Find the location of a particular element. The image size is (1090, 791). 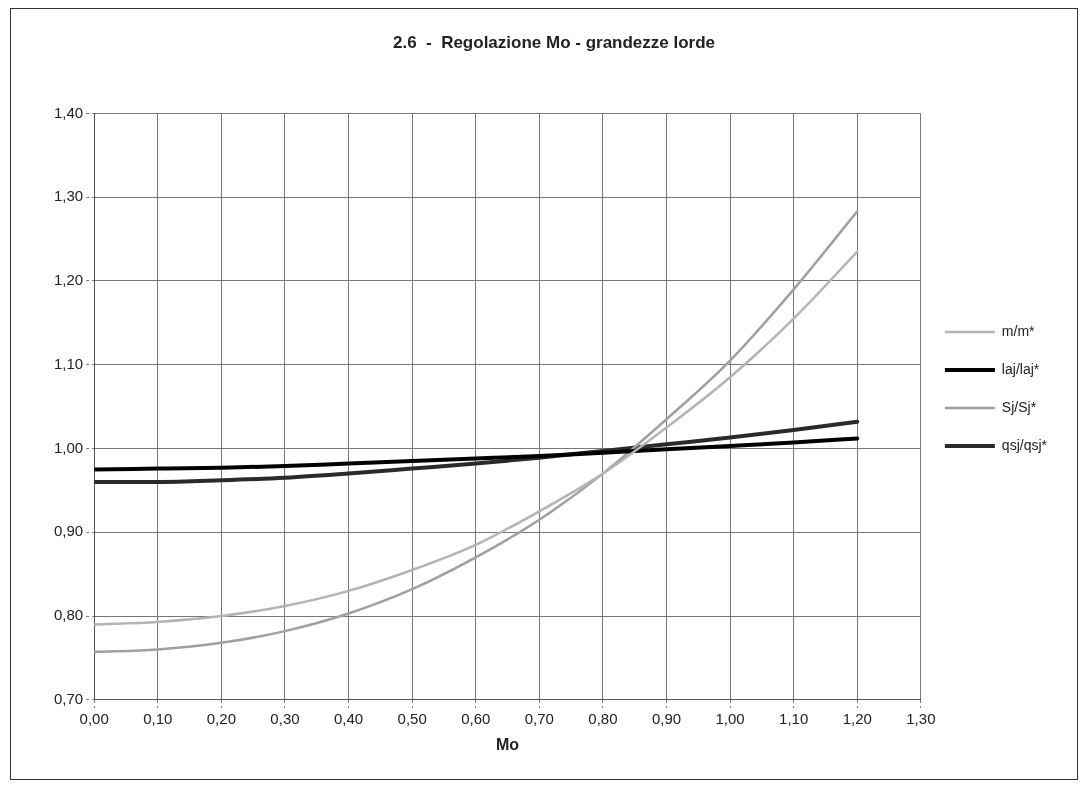

x-tick-label: 0,20 is located at coordinates (221, 718).